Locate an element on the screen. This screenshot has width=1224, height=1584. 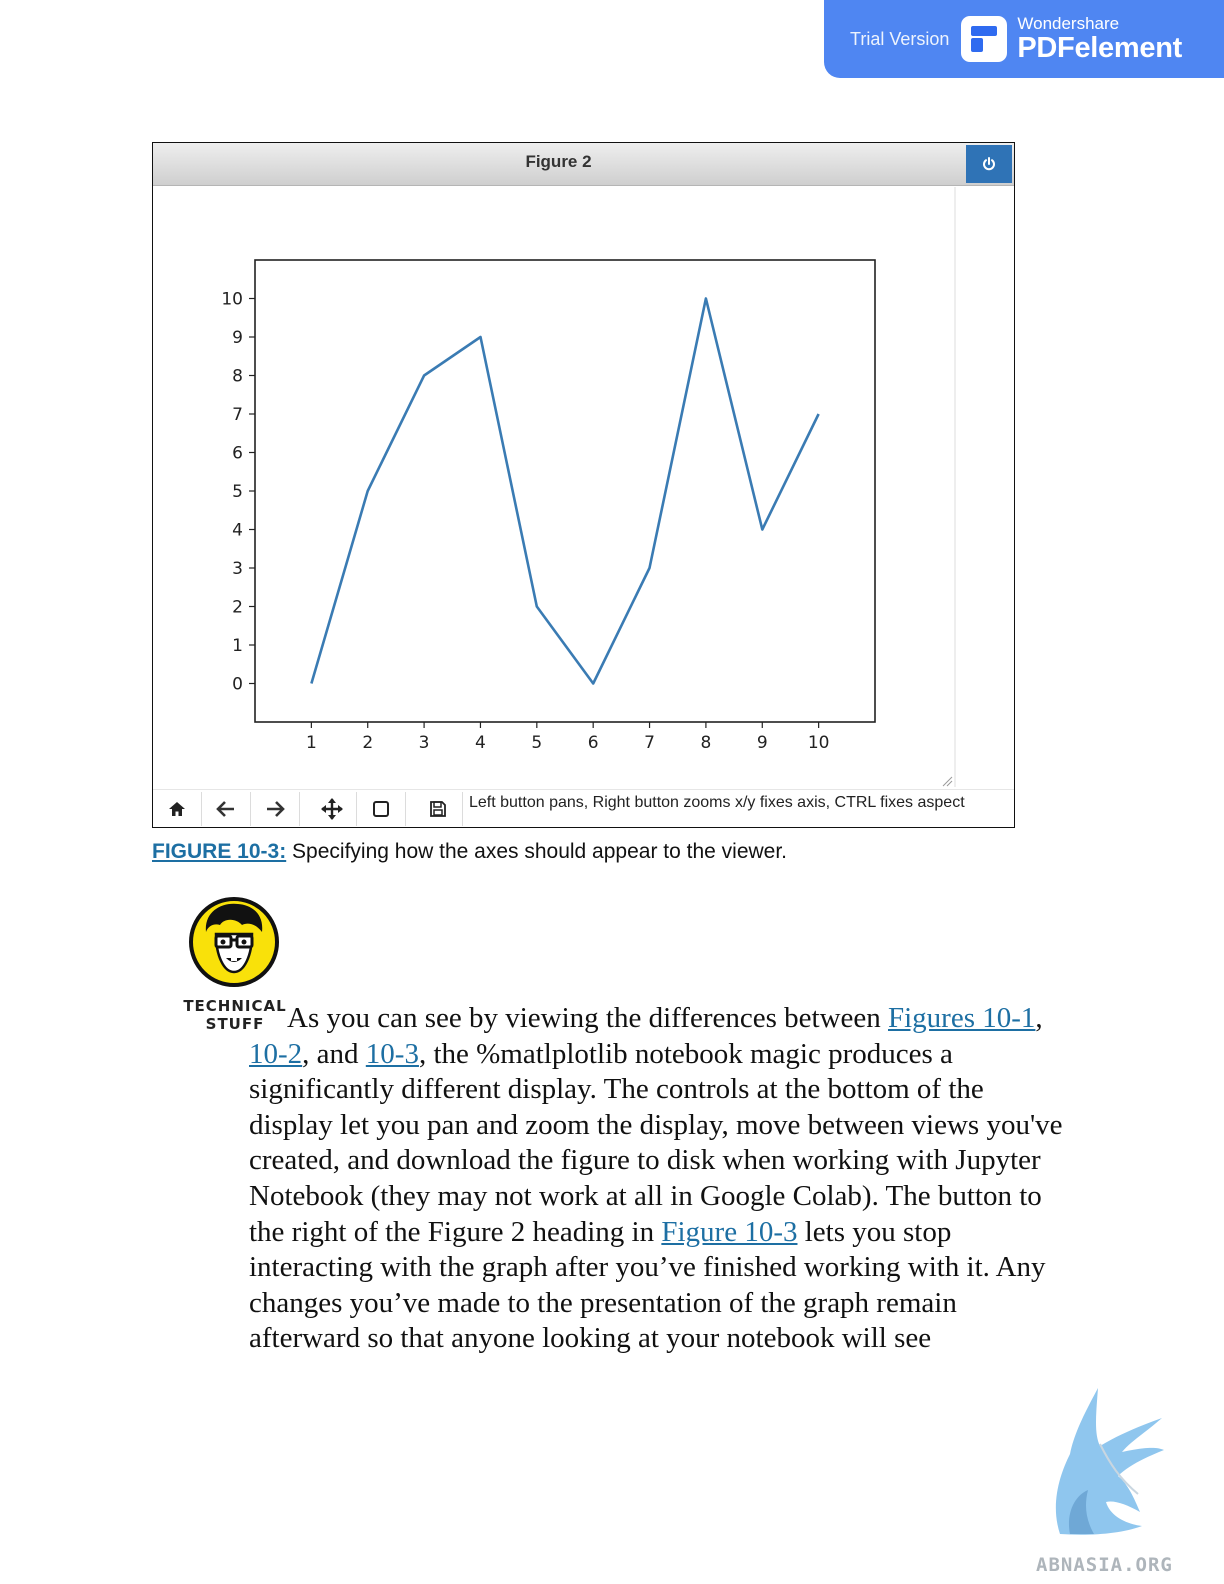
back-arrow-icon is located at coordinates (225, 809).